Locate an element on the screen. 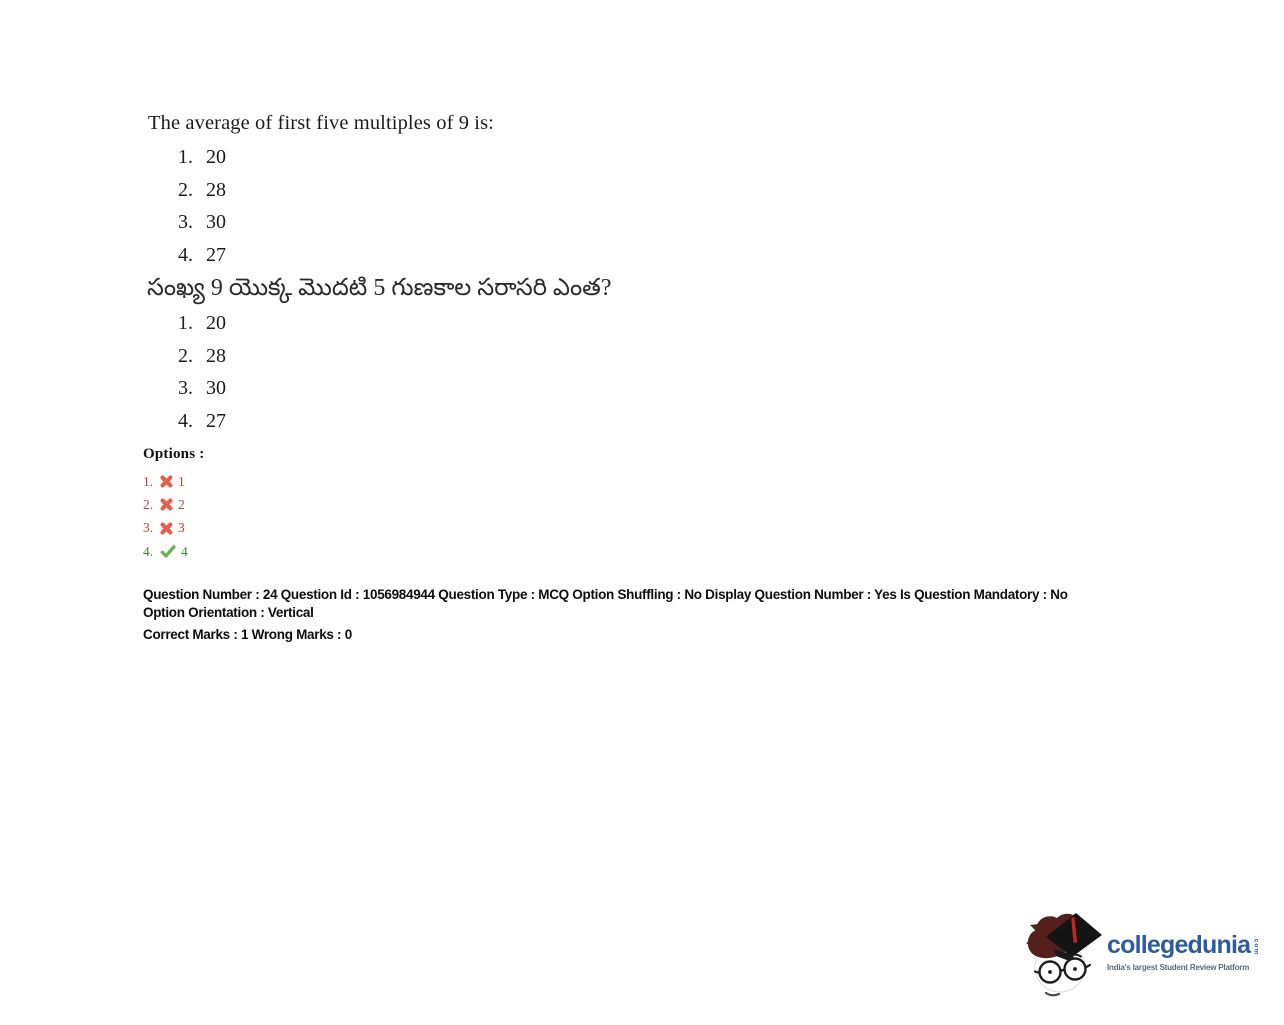  question-text-telugu: సంఖ్య 9 యొక్క మొదటి 5 గుణకాల సరాసరి ఎంత? is located at coordinates (379, 288).